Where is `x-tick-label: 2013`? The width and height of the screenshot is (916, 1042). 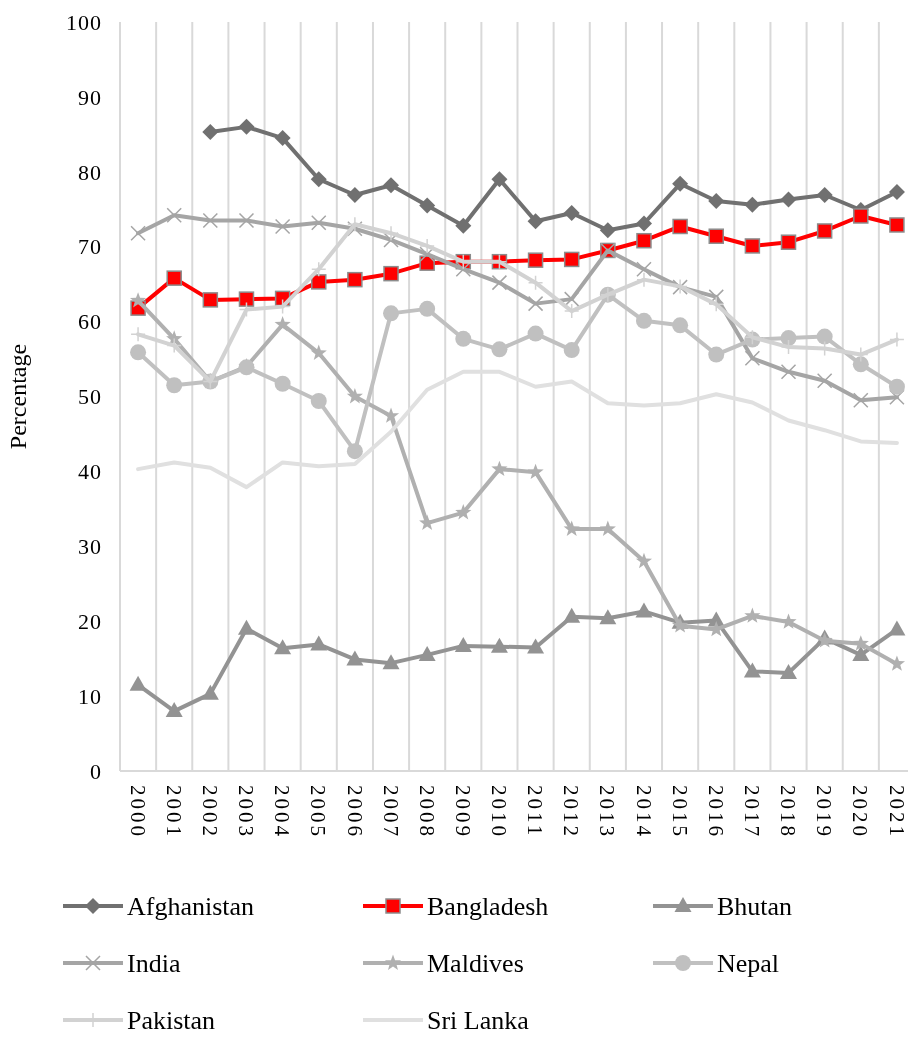
x-tick-label: 2013 is located at coordinates (607, 812).